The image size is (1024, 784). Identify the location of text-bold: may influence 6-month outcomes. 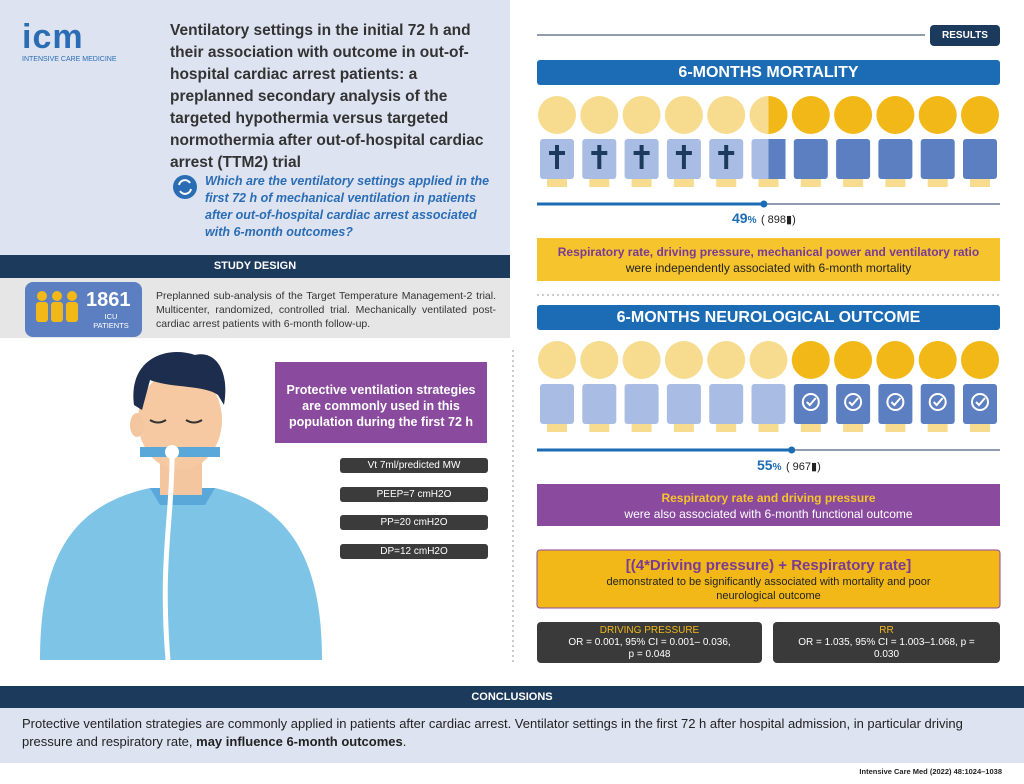
(299, 741).